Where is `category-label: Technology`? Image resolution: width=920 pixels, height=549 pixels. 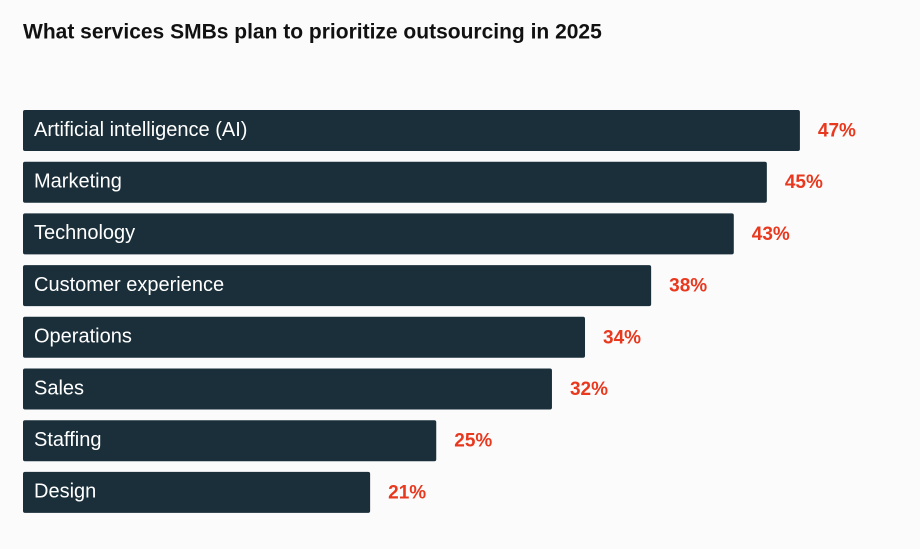 category-label: Technology is located at coordinates (84, 233).